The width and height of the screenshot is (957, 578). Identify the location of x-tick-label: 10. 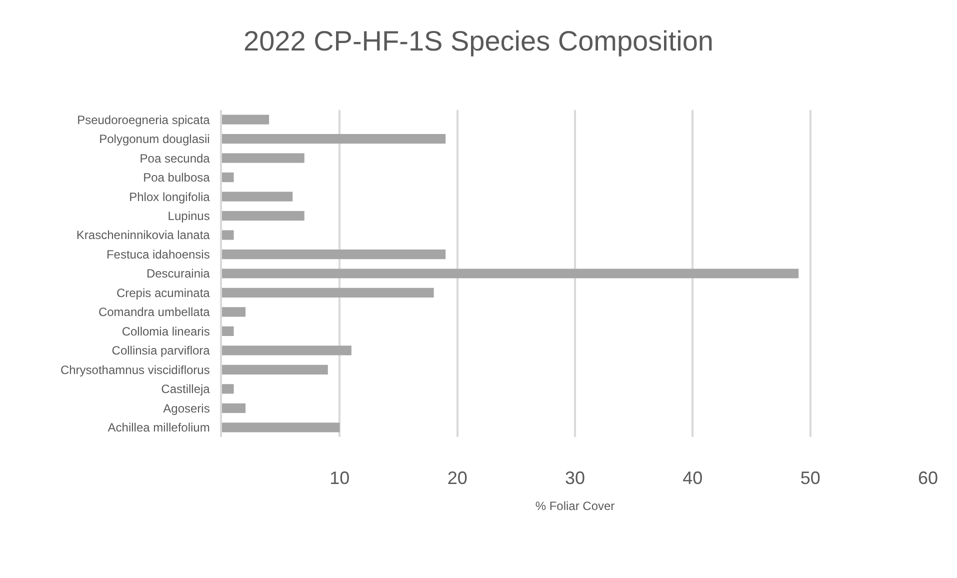
(340, 478).